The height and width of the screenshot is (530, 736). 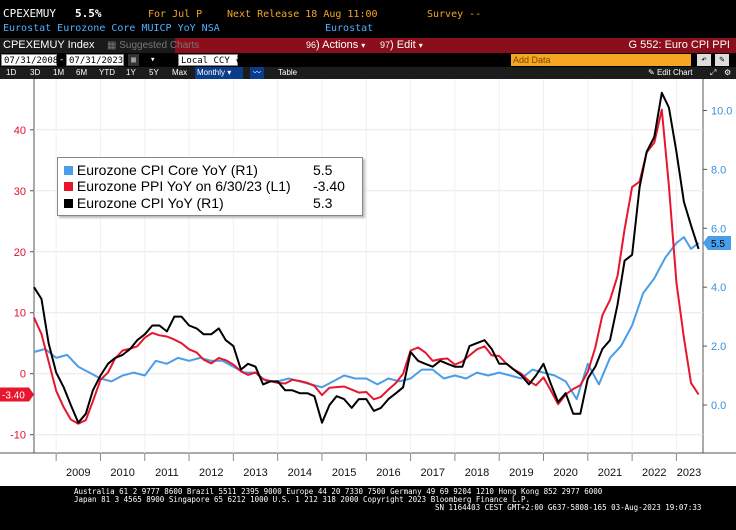 What do you see at coordinates (20, 131) in the screenshot?
I see `left-tick-label: 40` at bounding box center [20, 131].